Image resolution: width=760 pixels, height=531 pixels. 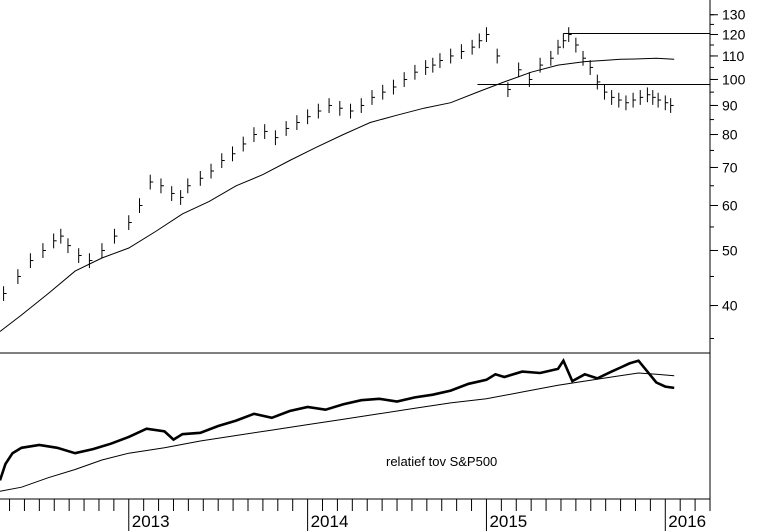 I want to click on y-tick-label: 70, so click(x=730, y=167).